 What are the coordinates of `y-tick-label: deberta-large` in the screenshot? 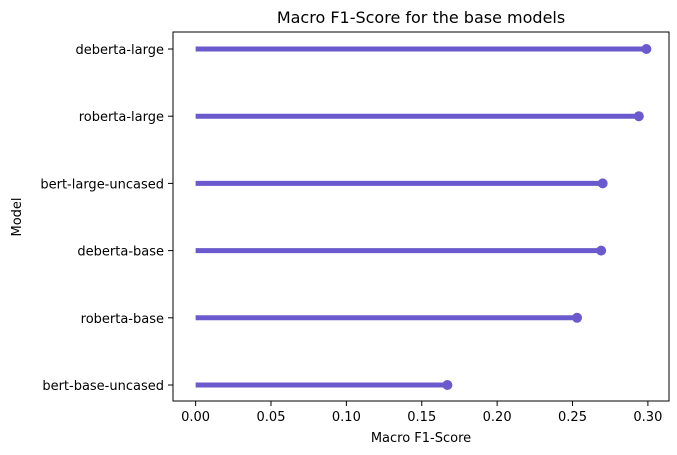 It's located at (119, 50).